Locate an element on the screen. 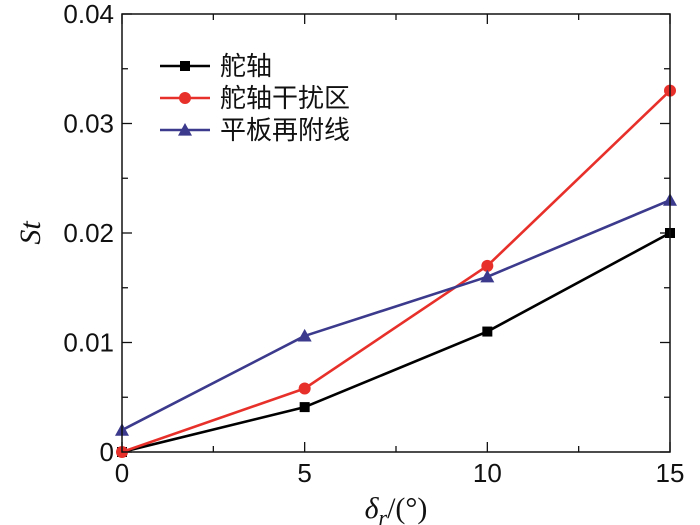 The image size is (700, 525). y-axis-title: St is located at coordinates (30, 233).